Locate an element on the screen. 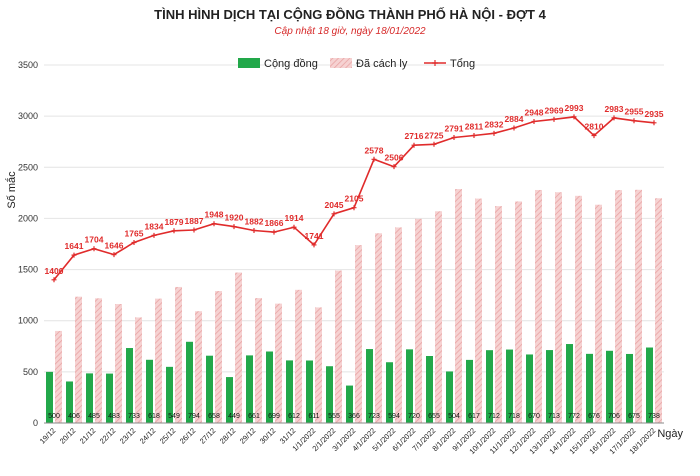 This screenshot has width=700, height=476. bar-data-label: 485 is located at coordinates (94, 416).